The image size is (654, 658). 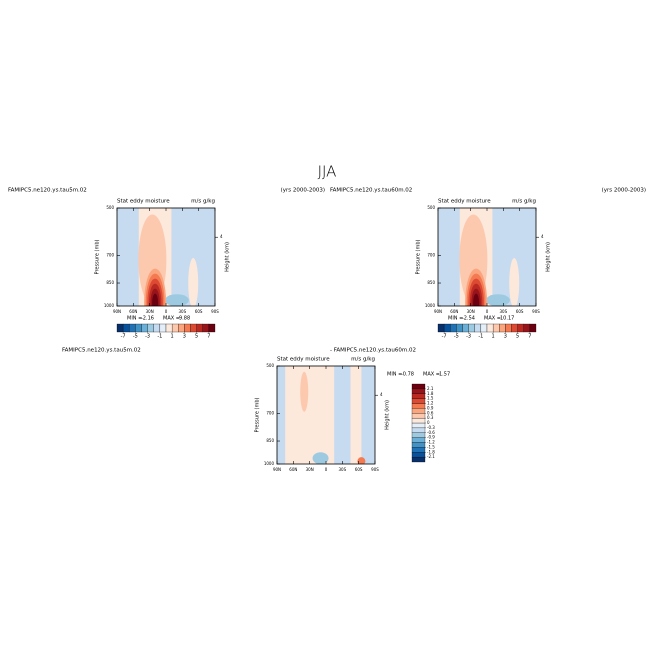 I want to click on min-max: 10.17, so click(x=507, y=319).